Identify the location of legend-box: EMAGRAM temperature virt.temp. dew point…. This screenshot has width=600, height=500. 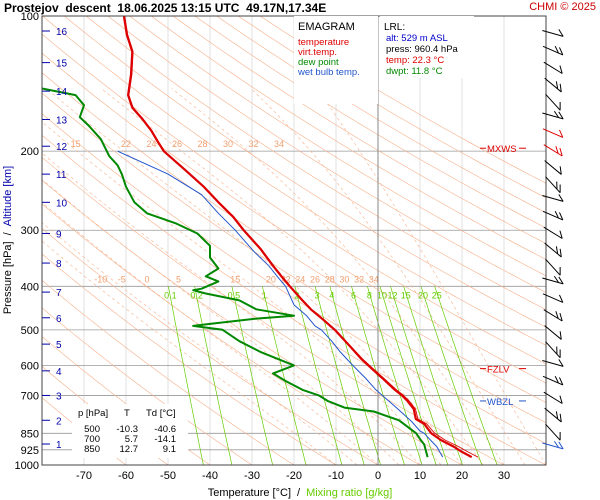
(336, 60).